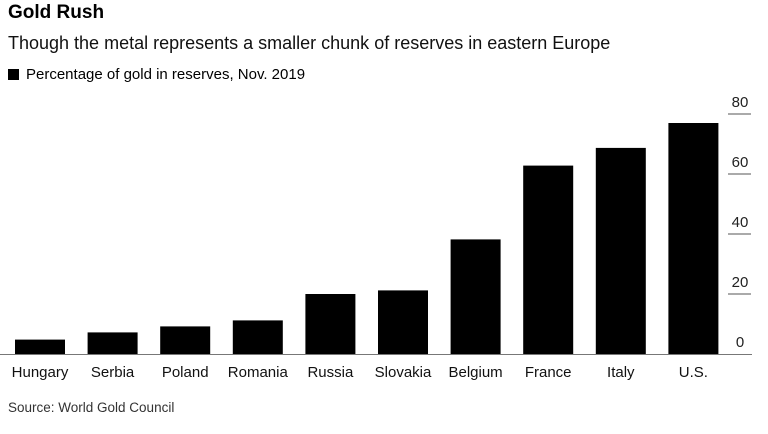  Describe the element at coordinates (113, 372) in the screenshot. I see `x-tick-label: Serbia` at that location.